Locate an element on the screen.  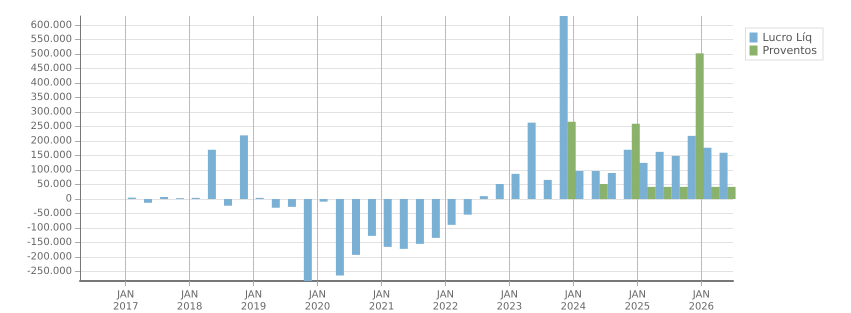
x-tick-label: JAN 2020 is located at coordinates (317, 301).